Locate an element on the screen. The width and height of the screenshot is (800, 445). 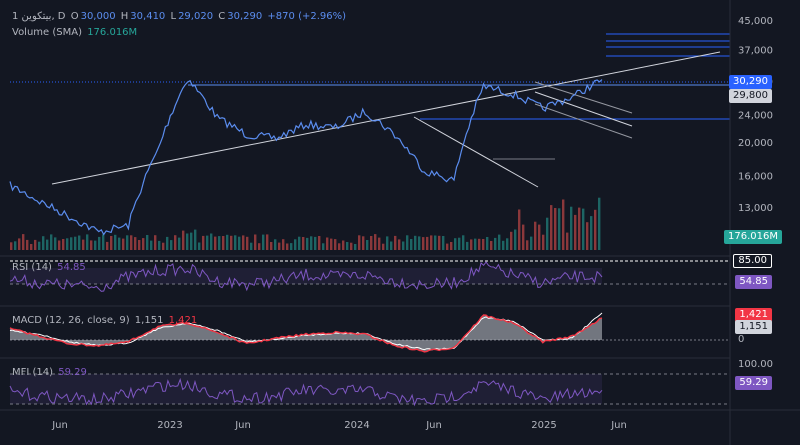
volume-legend: Volume (SMA) 176.016M is located at coordinates (75, 32).